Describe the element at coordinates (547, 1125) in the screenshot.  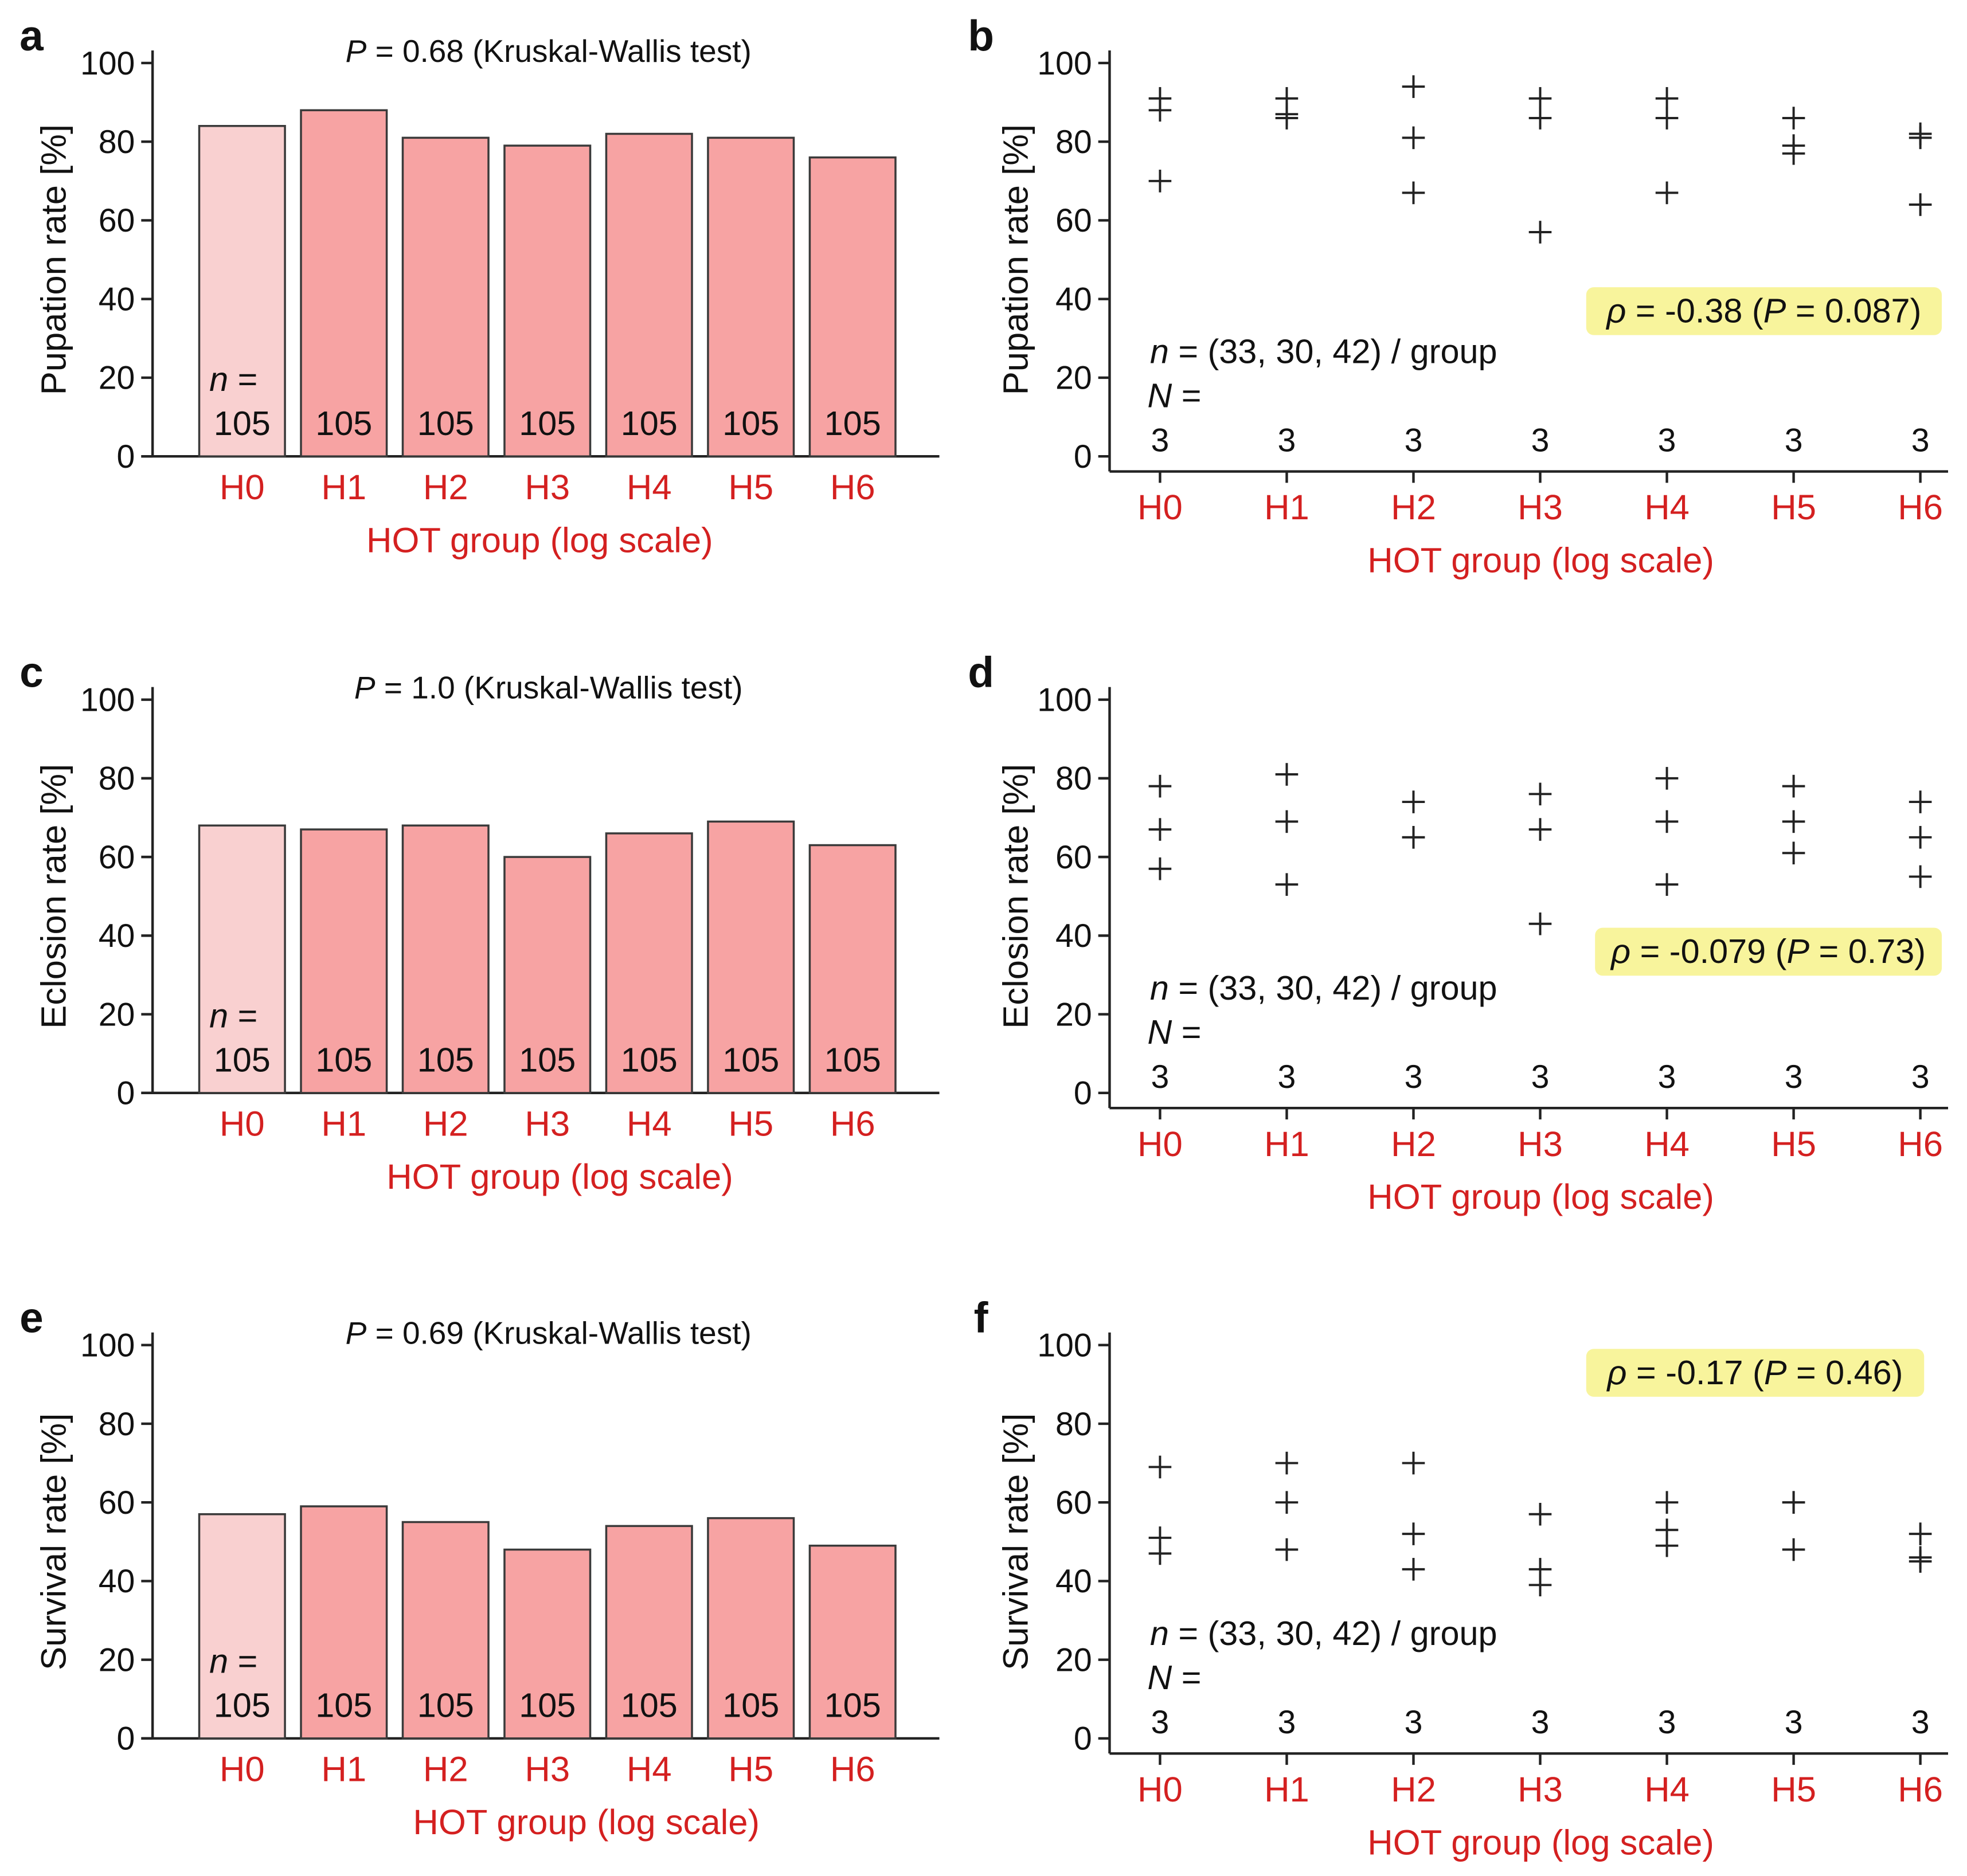
I see `x-tick-label: H3` at that location.